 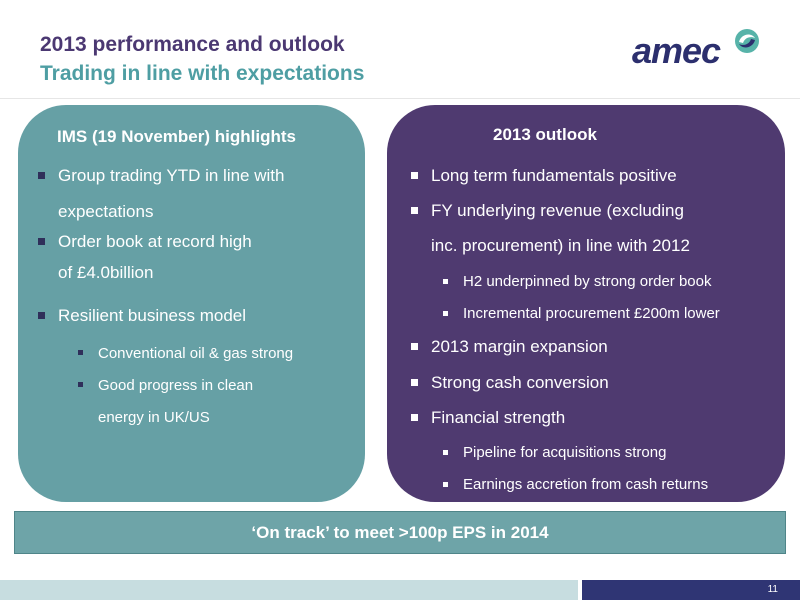 What do you see at coordinates (155, 241) in the screenshot?
I see `highlight-item: Order book at record high` at bounding box center [155, 241].